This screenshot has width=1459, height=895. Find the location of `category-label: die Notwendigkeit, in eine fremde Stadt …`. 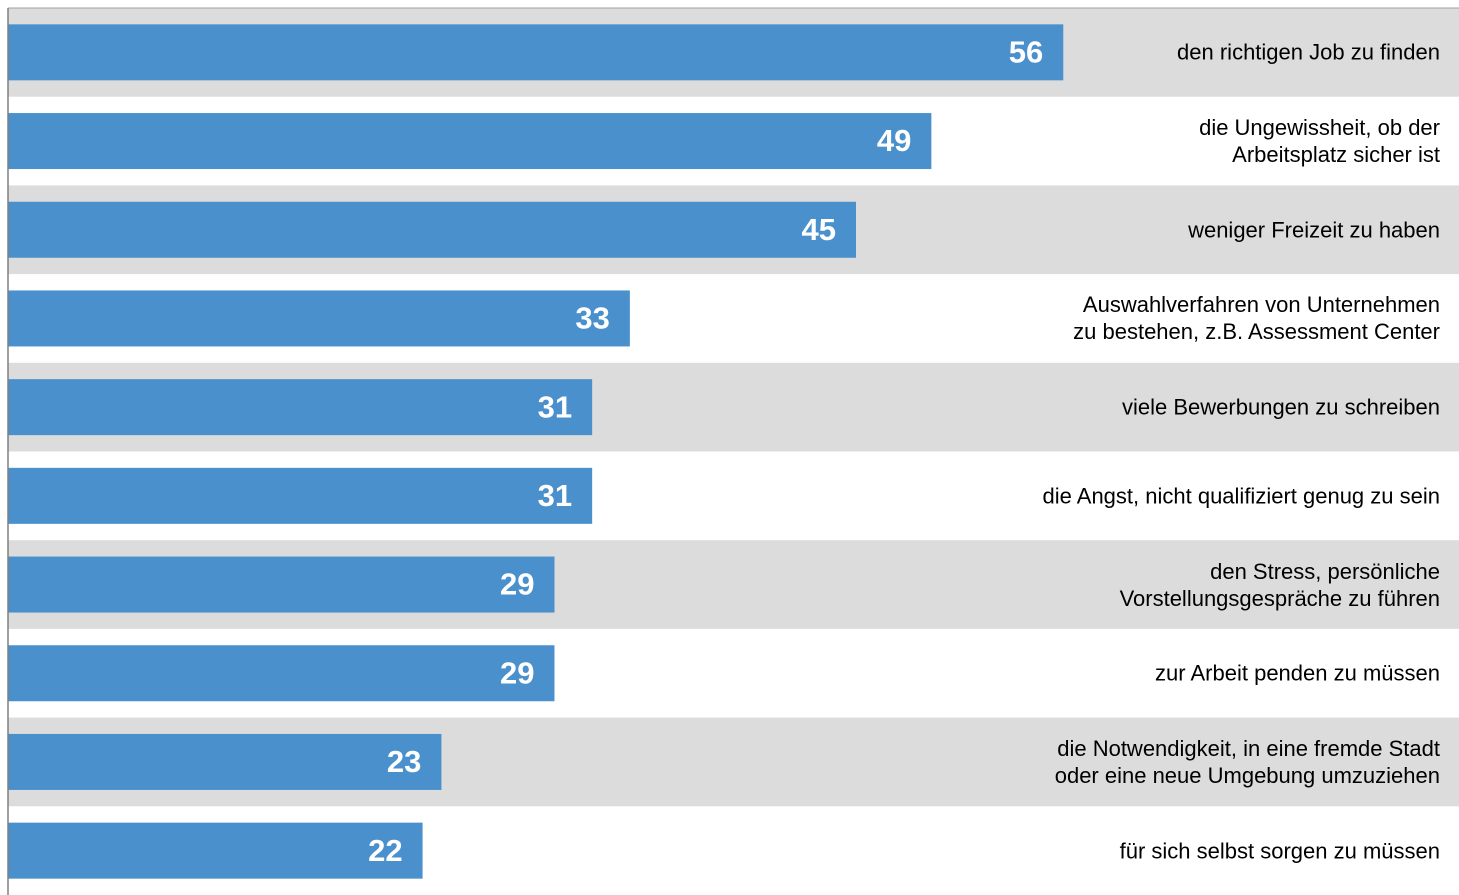

category-label: die Notwendigkeit, in eine fremde Stadt … is located at coordinates (1247, 761).